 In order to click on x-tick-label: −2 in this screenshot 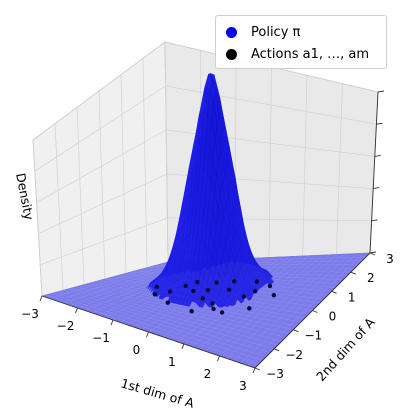, I will do `click(66, 326)`.